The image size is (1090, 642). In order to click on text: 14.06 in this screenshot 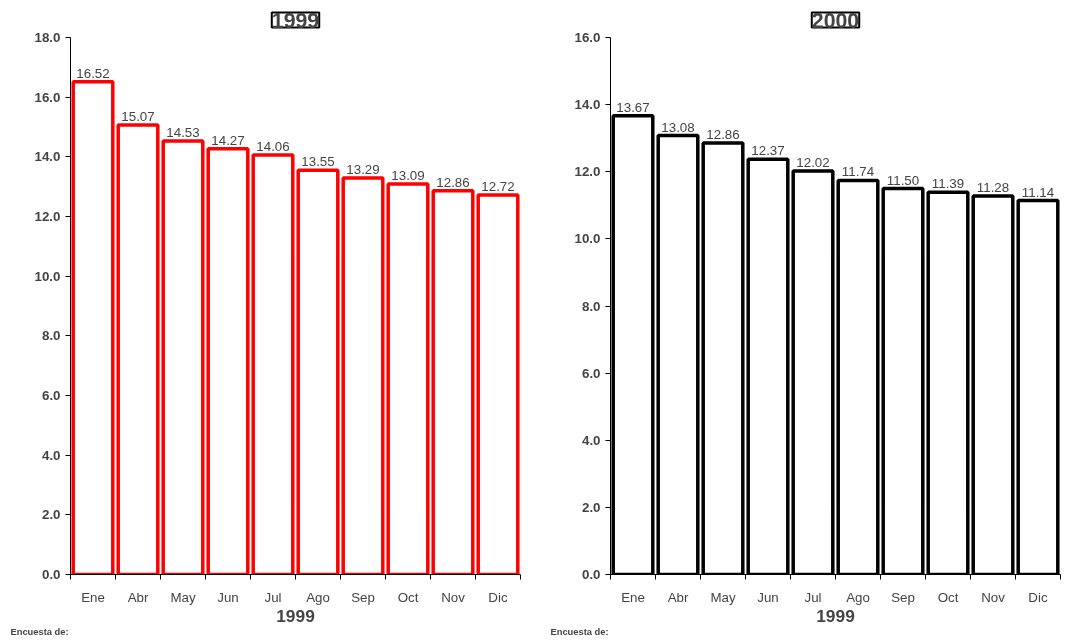, I will do `click(273, 147)`.